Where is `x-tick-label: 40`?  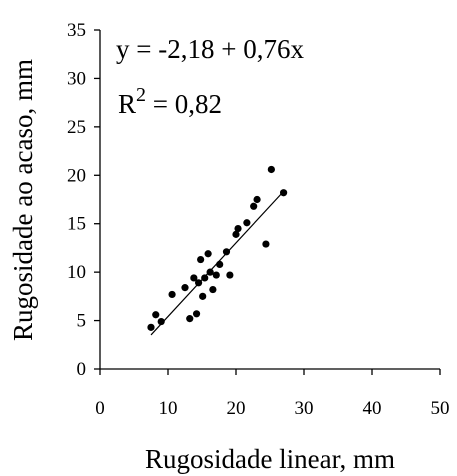 x-tick-label: 40 is located at coordinates (372, 408).